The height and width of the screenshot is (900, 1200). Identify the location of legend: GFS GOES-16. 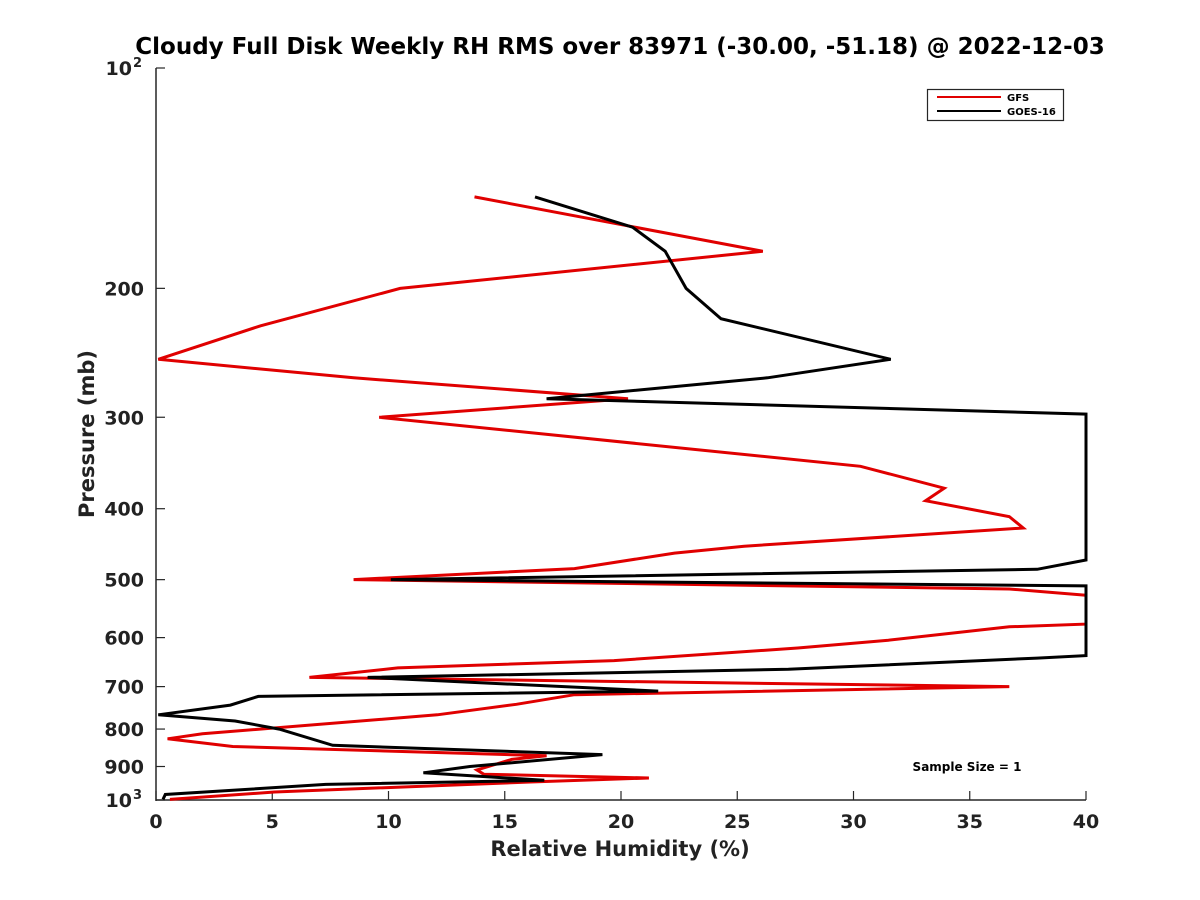
(995, 105).